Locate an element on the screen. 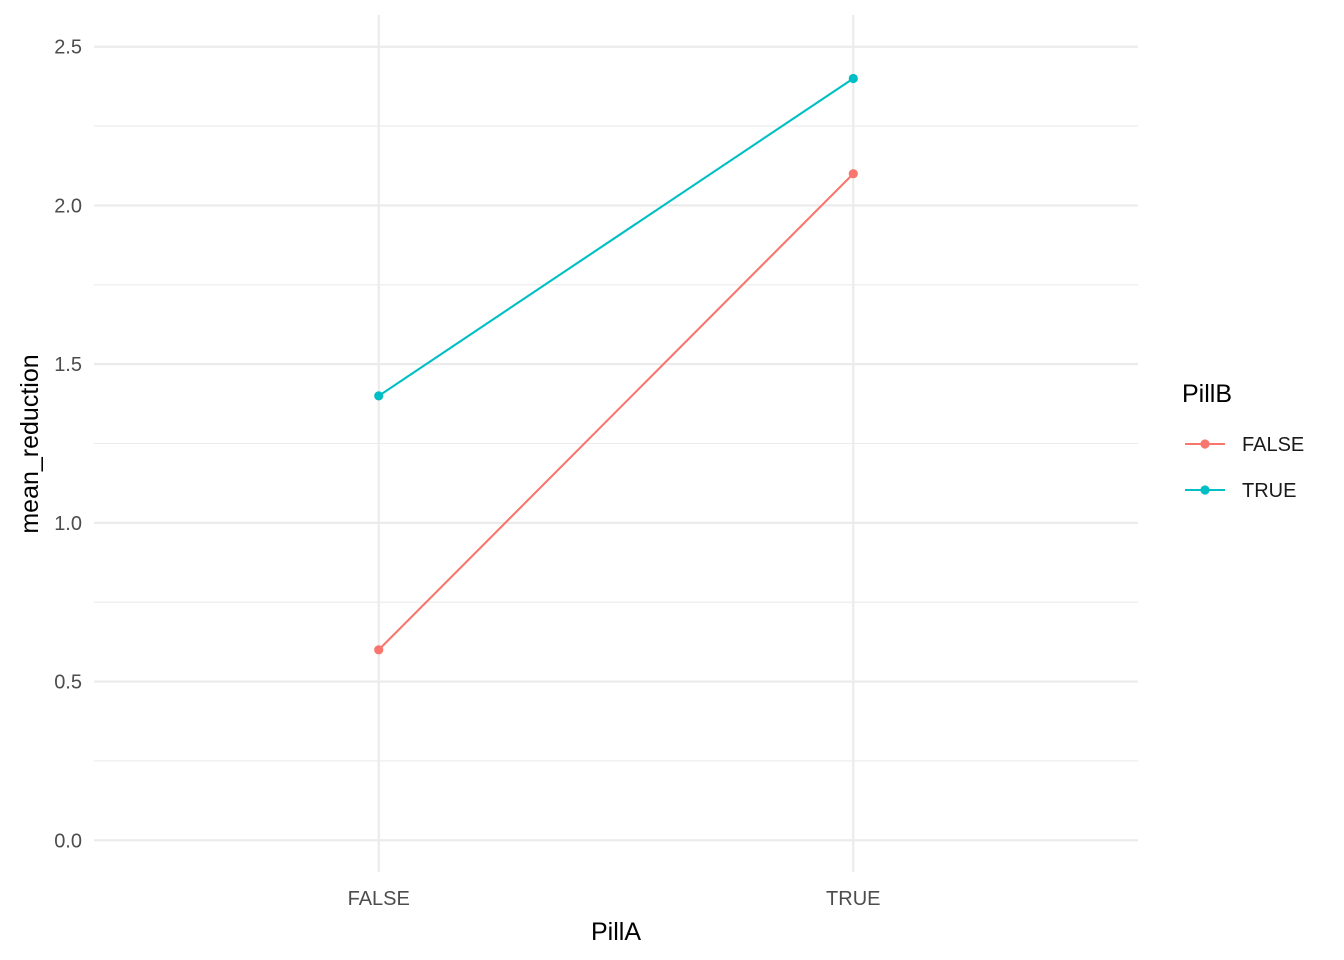  series-line-true is located at coordinates (616, 237).